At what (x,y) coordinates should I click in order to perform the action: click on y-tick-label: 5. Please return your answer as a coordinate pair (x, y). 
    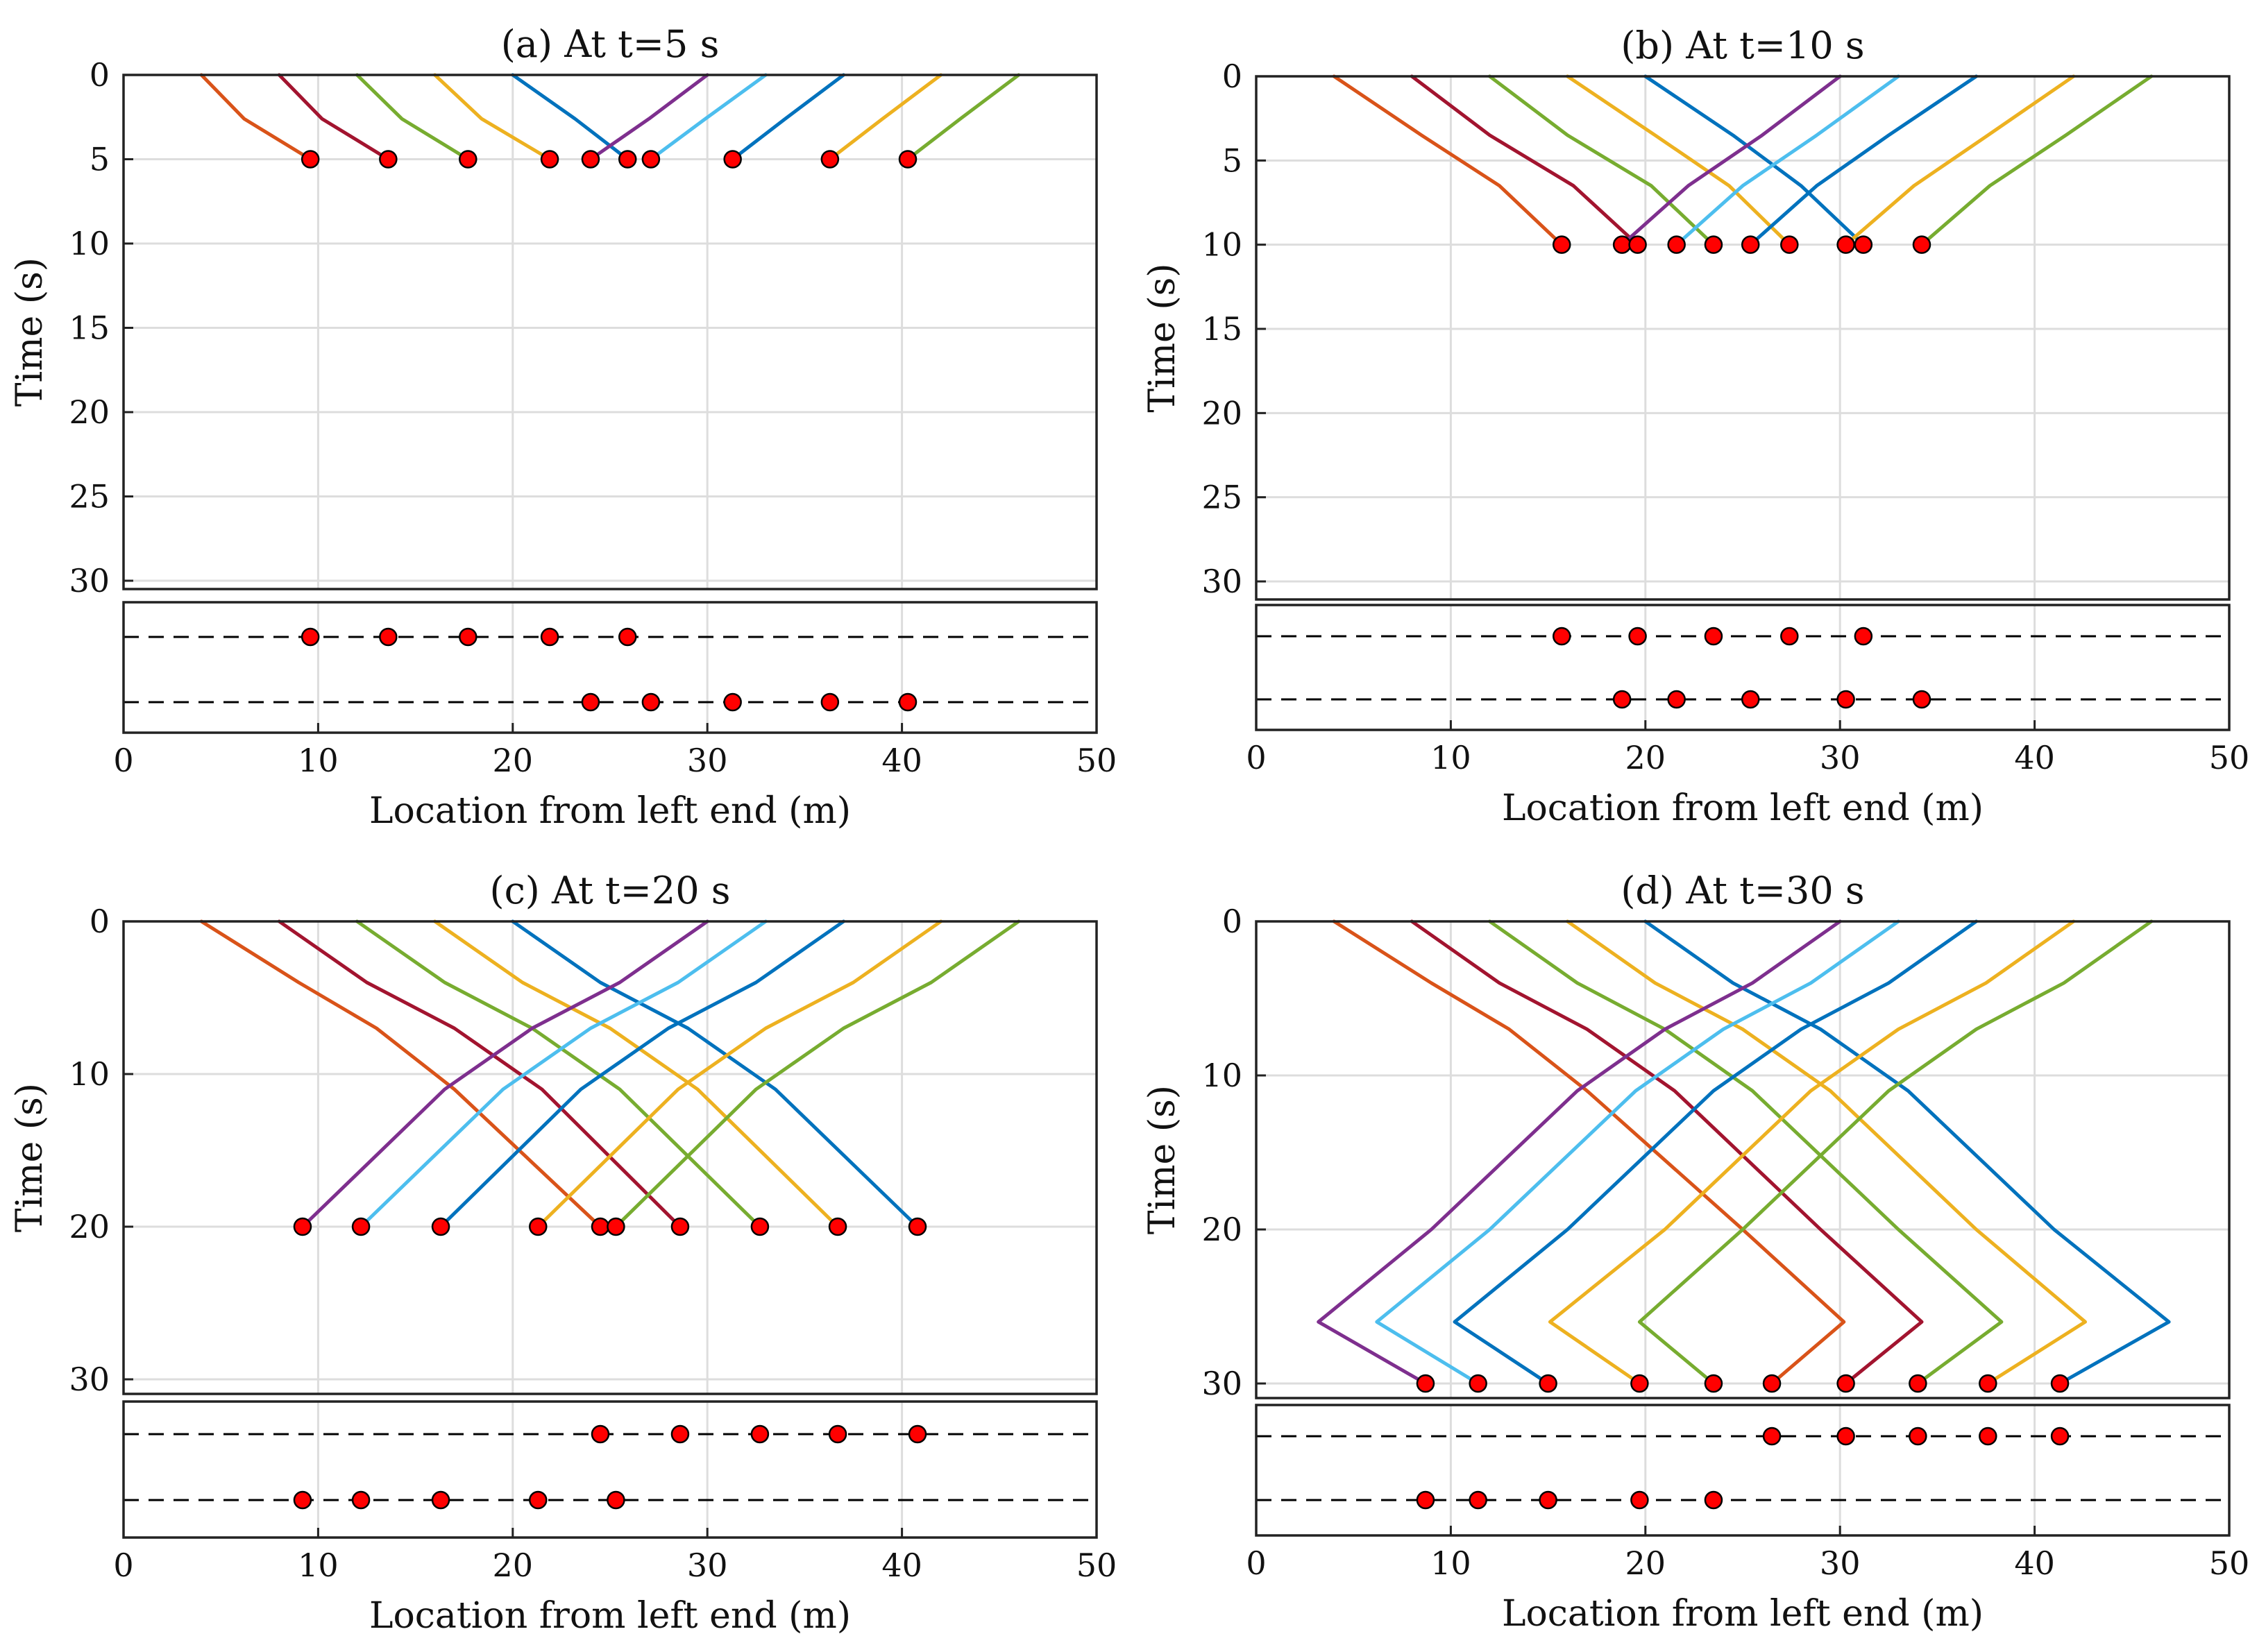
    Looking at the image, I should click on (1232, 160).